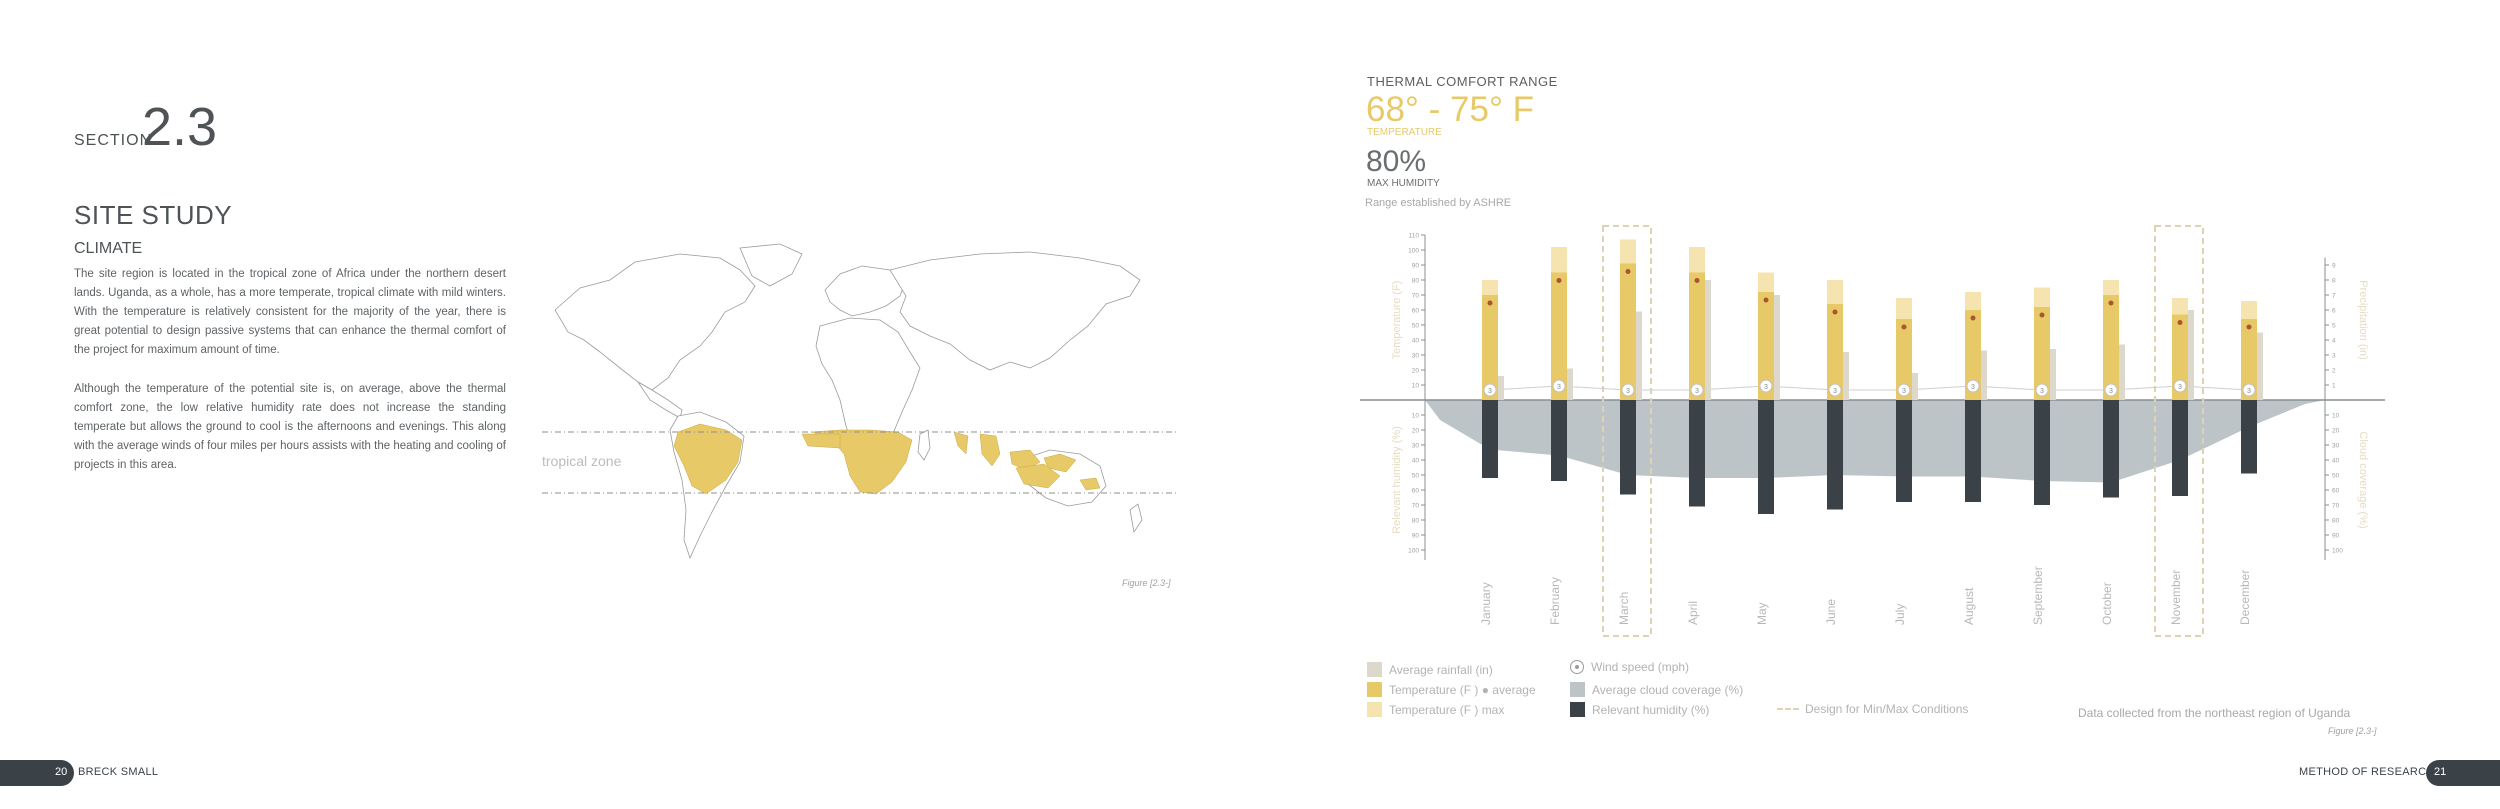  I want to click on month-label: December, so click(2245, 597).